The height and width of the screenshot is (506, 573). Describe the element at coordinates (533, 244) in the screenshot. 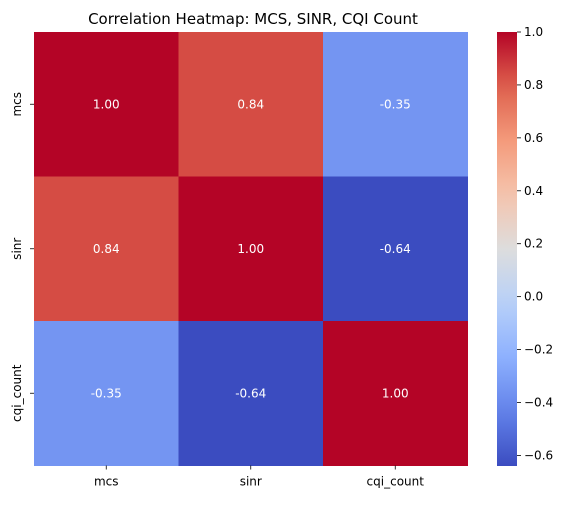

I see `colorbar-tick-label: 0.2` at that location.